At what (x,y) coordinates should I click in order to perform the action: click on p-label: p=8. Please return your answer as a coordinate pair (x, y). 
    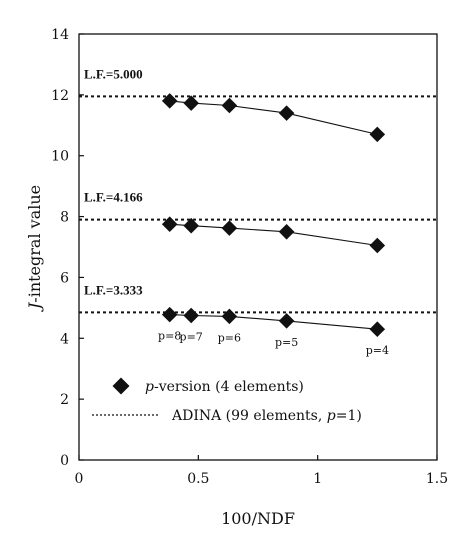
    Looking at the image, I should click on (169, 336).